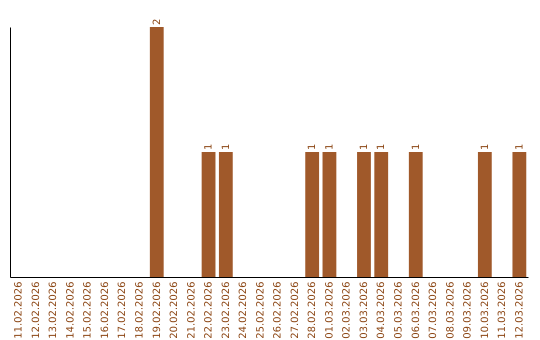  What do you see at coordinates (347, 310) in the screenshot?
I see `x-tick-label: 02.03.2026` at bounding box center [347, 310].